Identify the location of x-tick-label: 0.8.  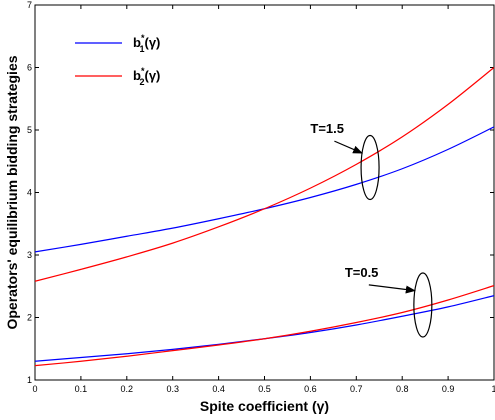
(402, 389).